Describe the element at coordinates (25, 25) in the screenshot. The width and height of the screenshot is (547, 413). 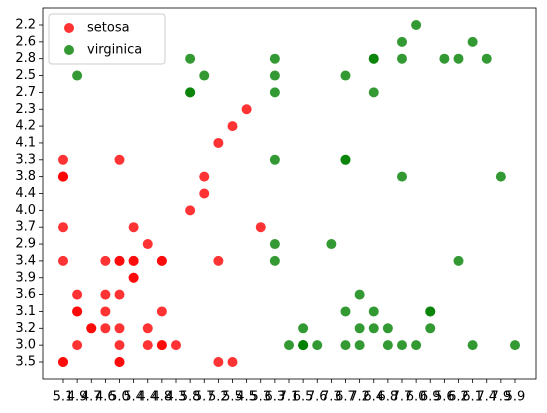
I see `y-tick-label: 2.2` at that location.